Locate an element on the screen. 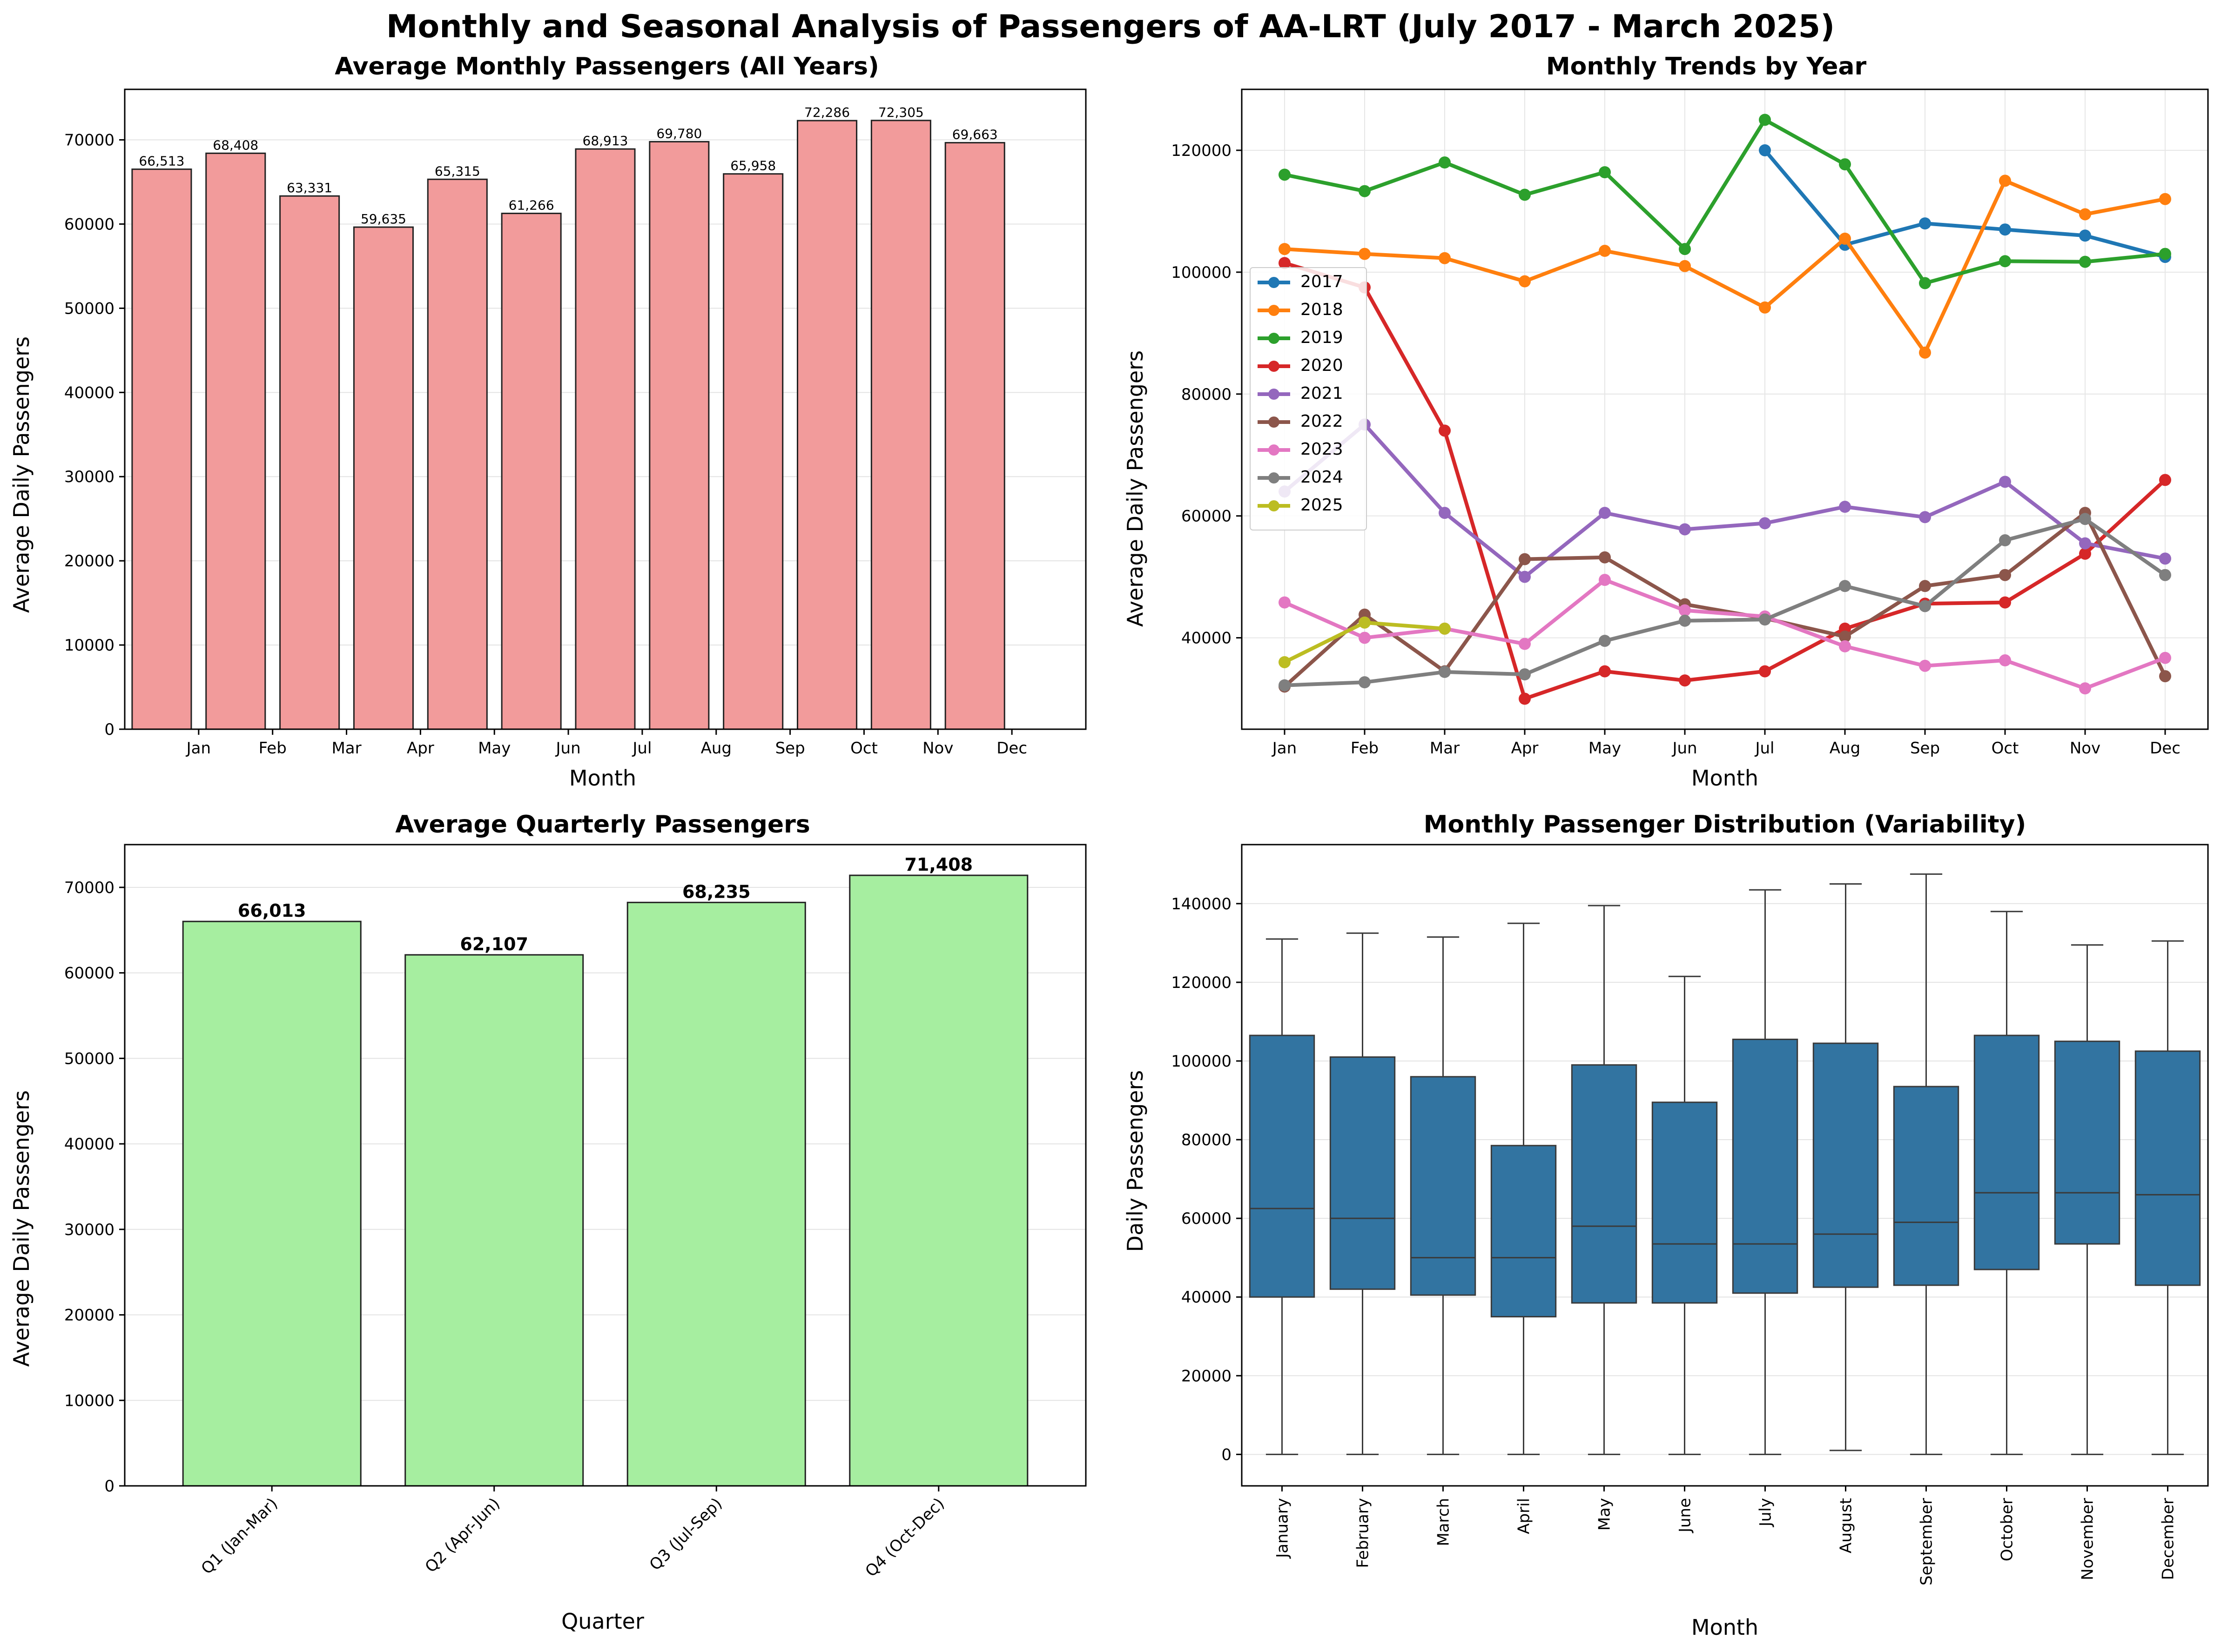 The height and width of the screenshot is (1652, 2221). series-line-2023 is located at coordinates (1725, 634).